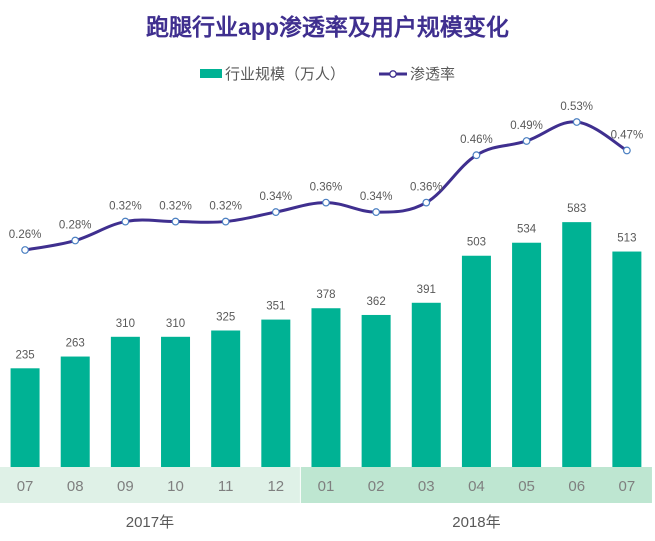 The width and height of the screenshot is (655, 541). I want to click on x-tick-label: 05, so click(526, 486).